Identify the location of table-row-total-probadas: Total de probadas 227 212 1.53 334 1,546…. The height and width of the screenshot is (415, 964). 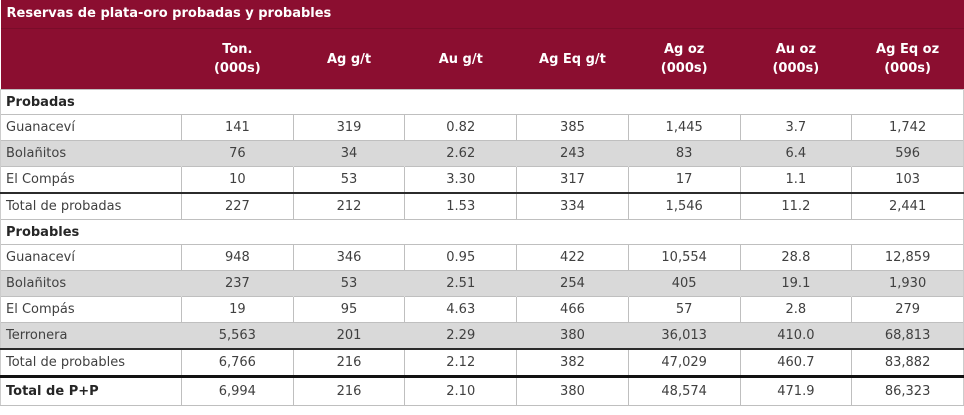
(482, 206).